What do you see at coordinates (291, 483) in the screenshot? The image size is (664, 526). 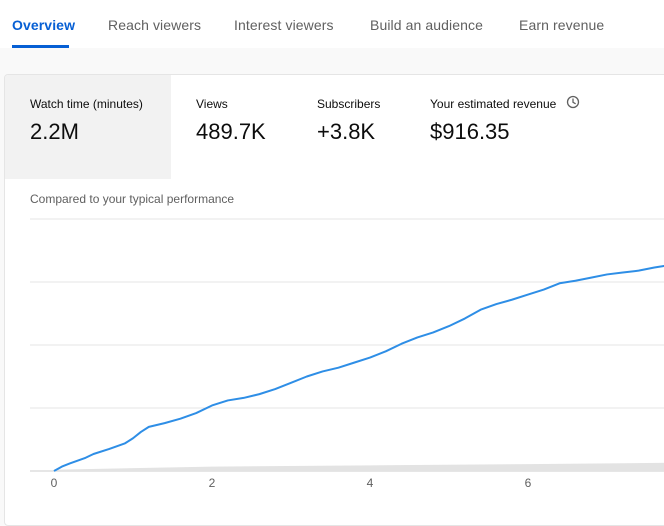 I see `x-axis-ticks: 0 2 4 6` at bounding box center [291, 483].